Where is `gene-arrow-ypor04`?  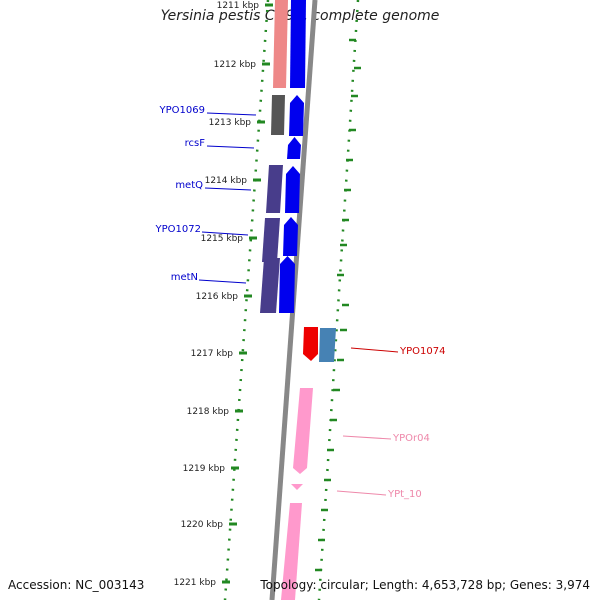
gene-arrow-ypor04 is located at coordinates (303, 431).